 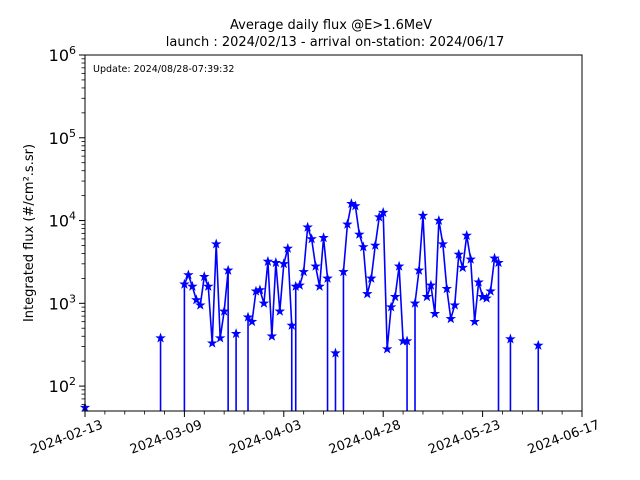 What do you see at coordinates (365, 438) in the screenshot?
I see `x-tick-label: 2024-04-28` at bounding box center [365, 438].